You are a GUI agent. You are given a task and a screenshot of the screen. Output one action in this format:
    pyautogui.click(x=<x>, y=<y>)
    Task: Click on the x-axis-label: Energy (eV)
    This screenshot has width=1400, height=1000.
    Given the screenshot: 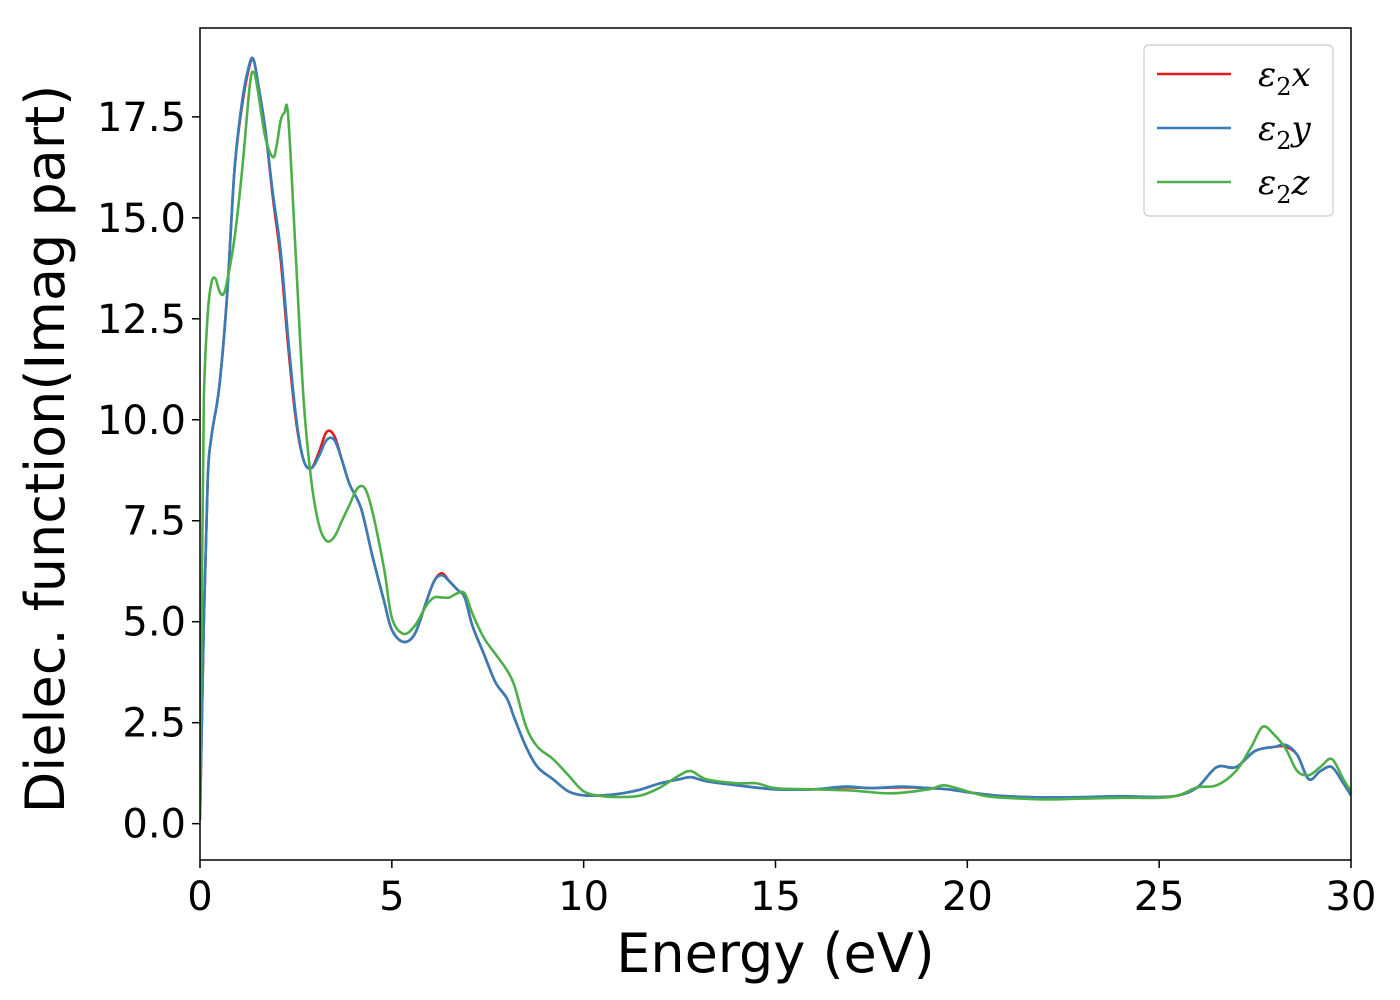 What is the action you would take?
    pyautogui.click(x=775, y=953)
    